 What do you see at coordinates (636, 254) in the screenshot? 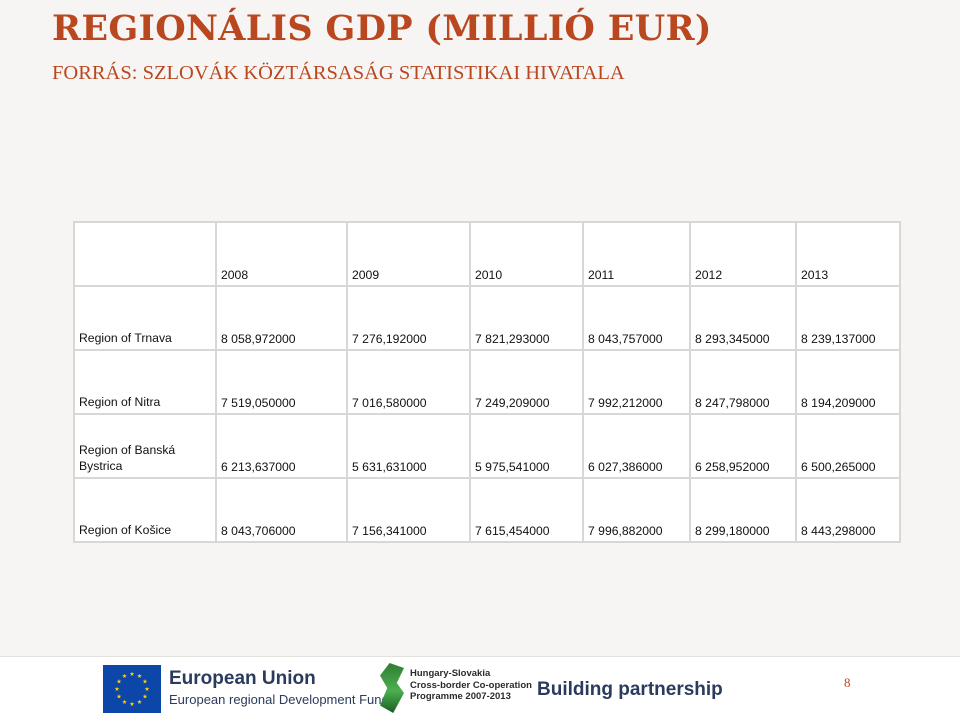
I see `year-header: 2011` at bounding box center [636, 254].